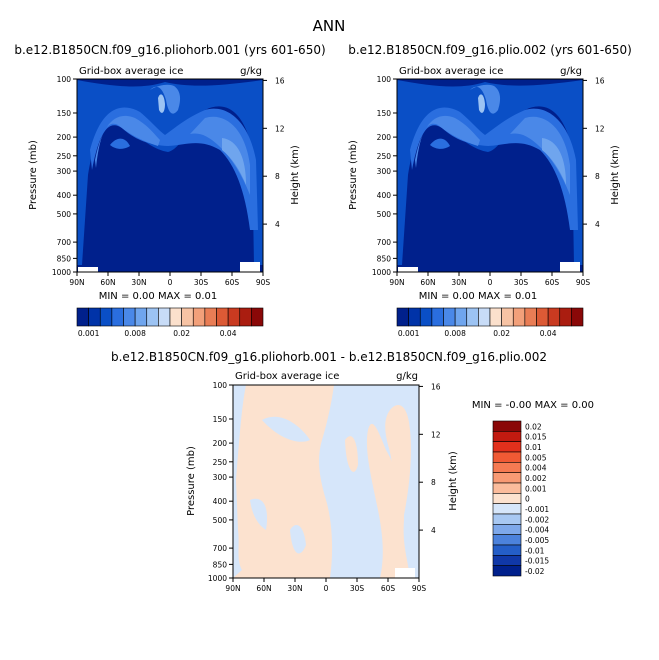 The height and width of the screenshot is (660, 659). What do you see at coordinates (329, 26) in the screenshot?
I see `figure-title: ANN` at bounding box center [329, 26].